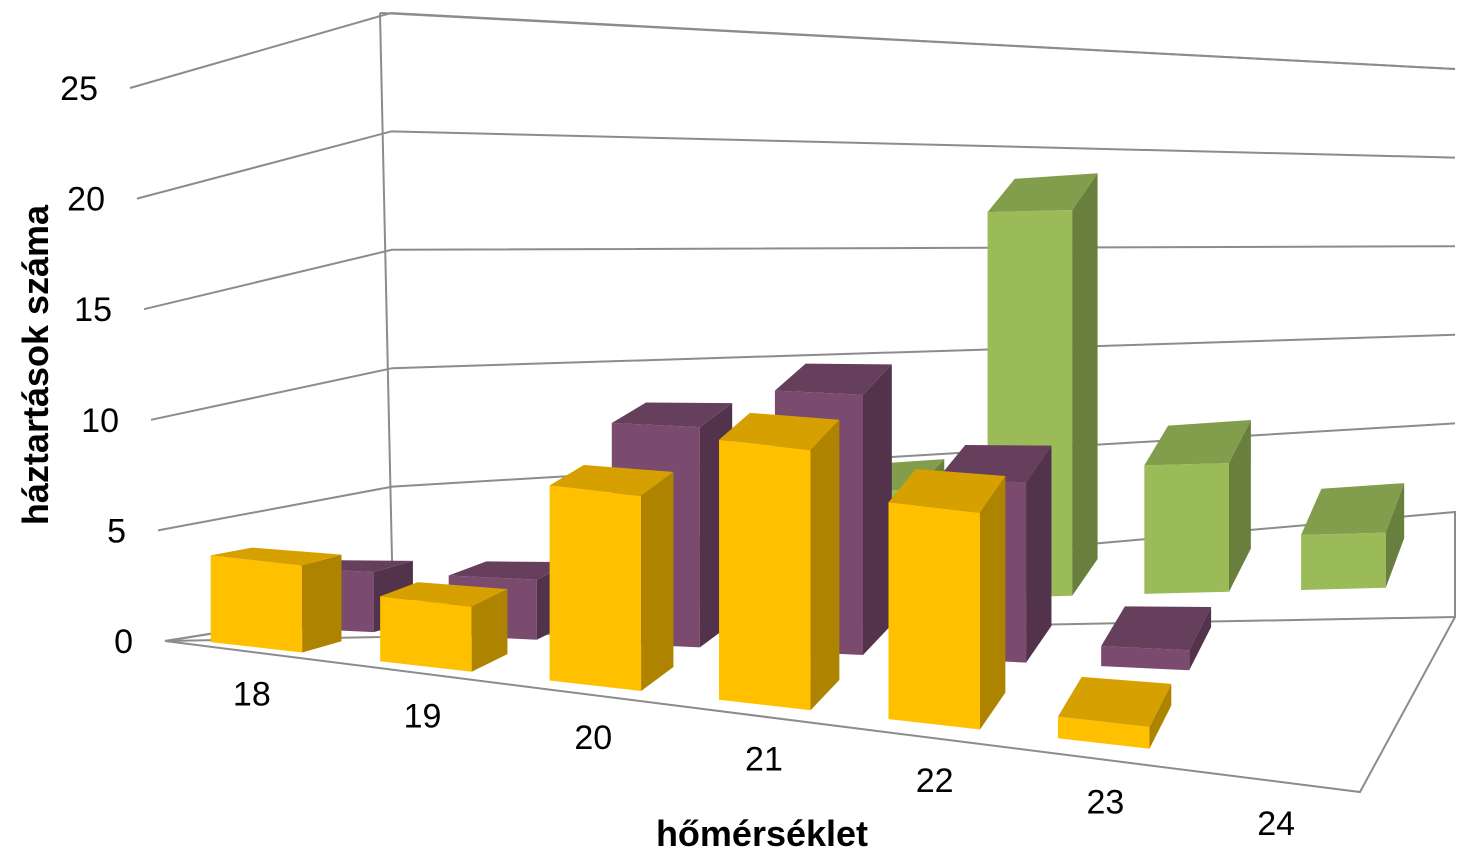 The image size is (1469, 852). I want to click on y-tick-label: 15, so click(93, 310).